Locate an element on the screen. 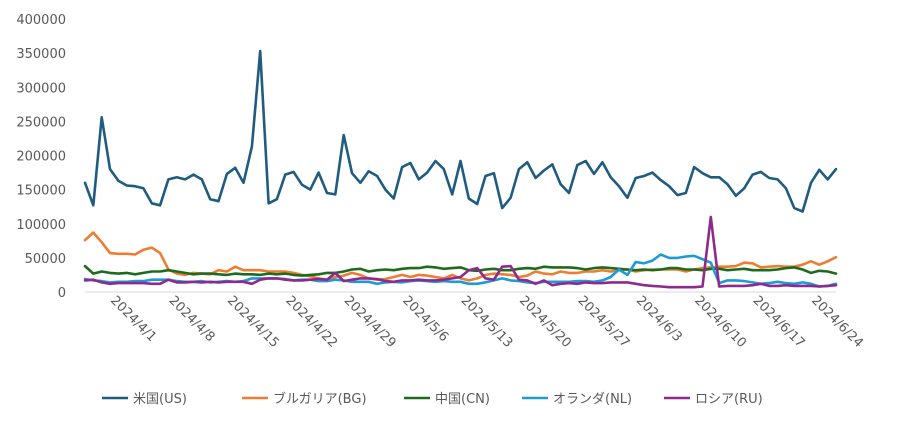  legend-label: ロシア(RU) is located at coordinates (729, 399).